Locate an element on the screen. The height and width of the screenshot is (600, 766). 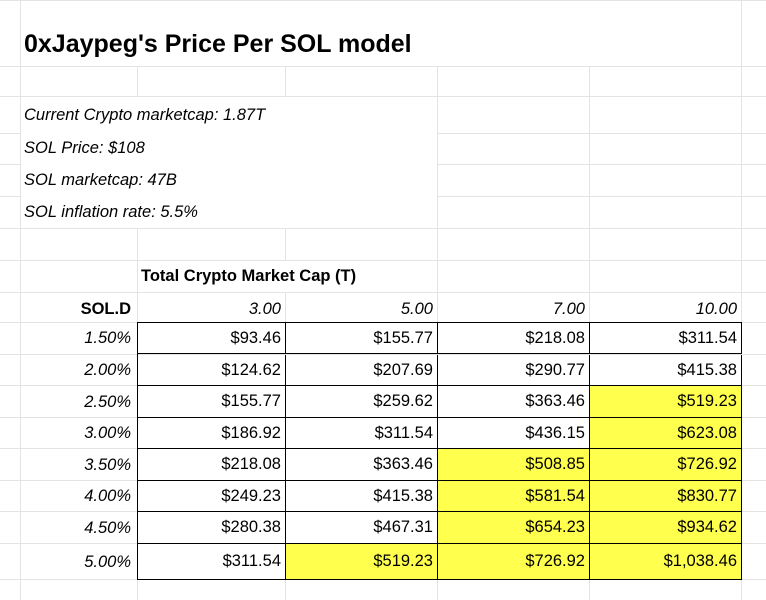
column-header: 10.00 is located at coordinates (716, 309).